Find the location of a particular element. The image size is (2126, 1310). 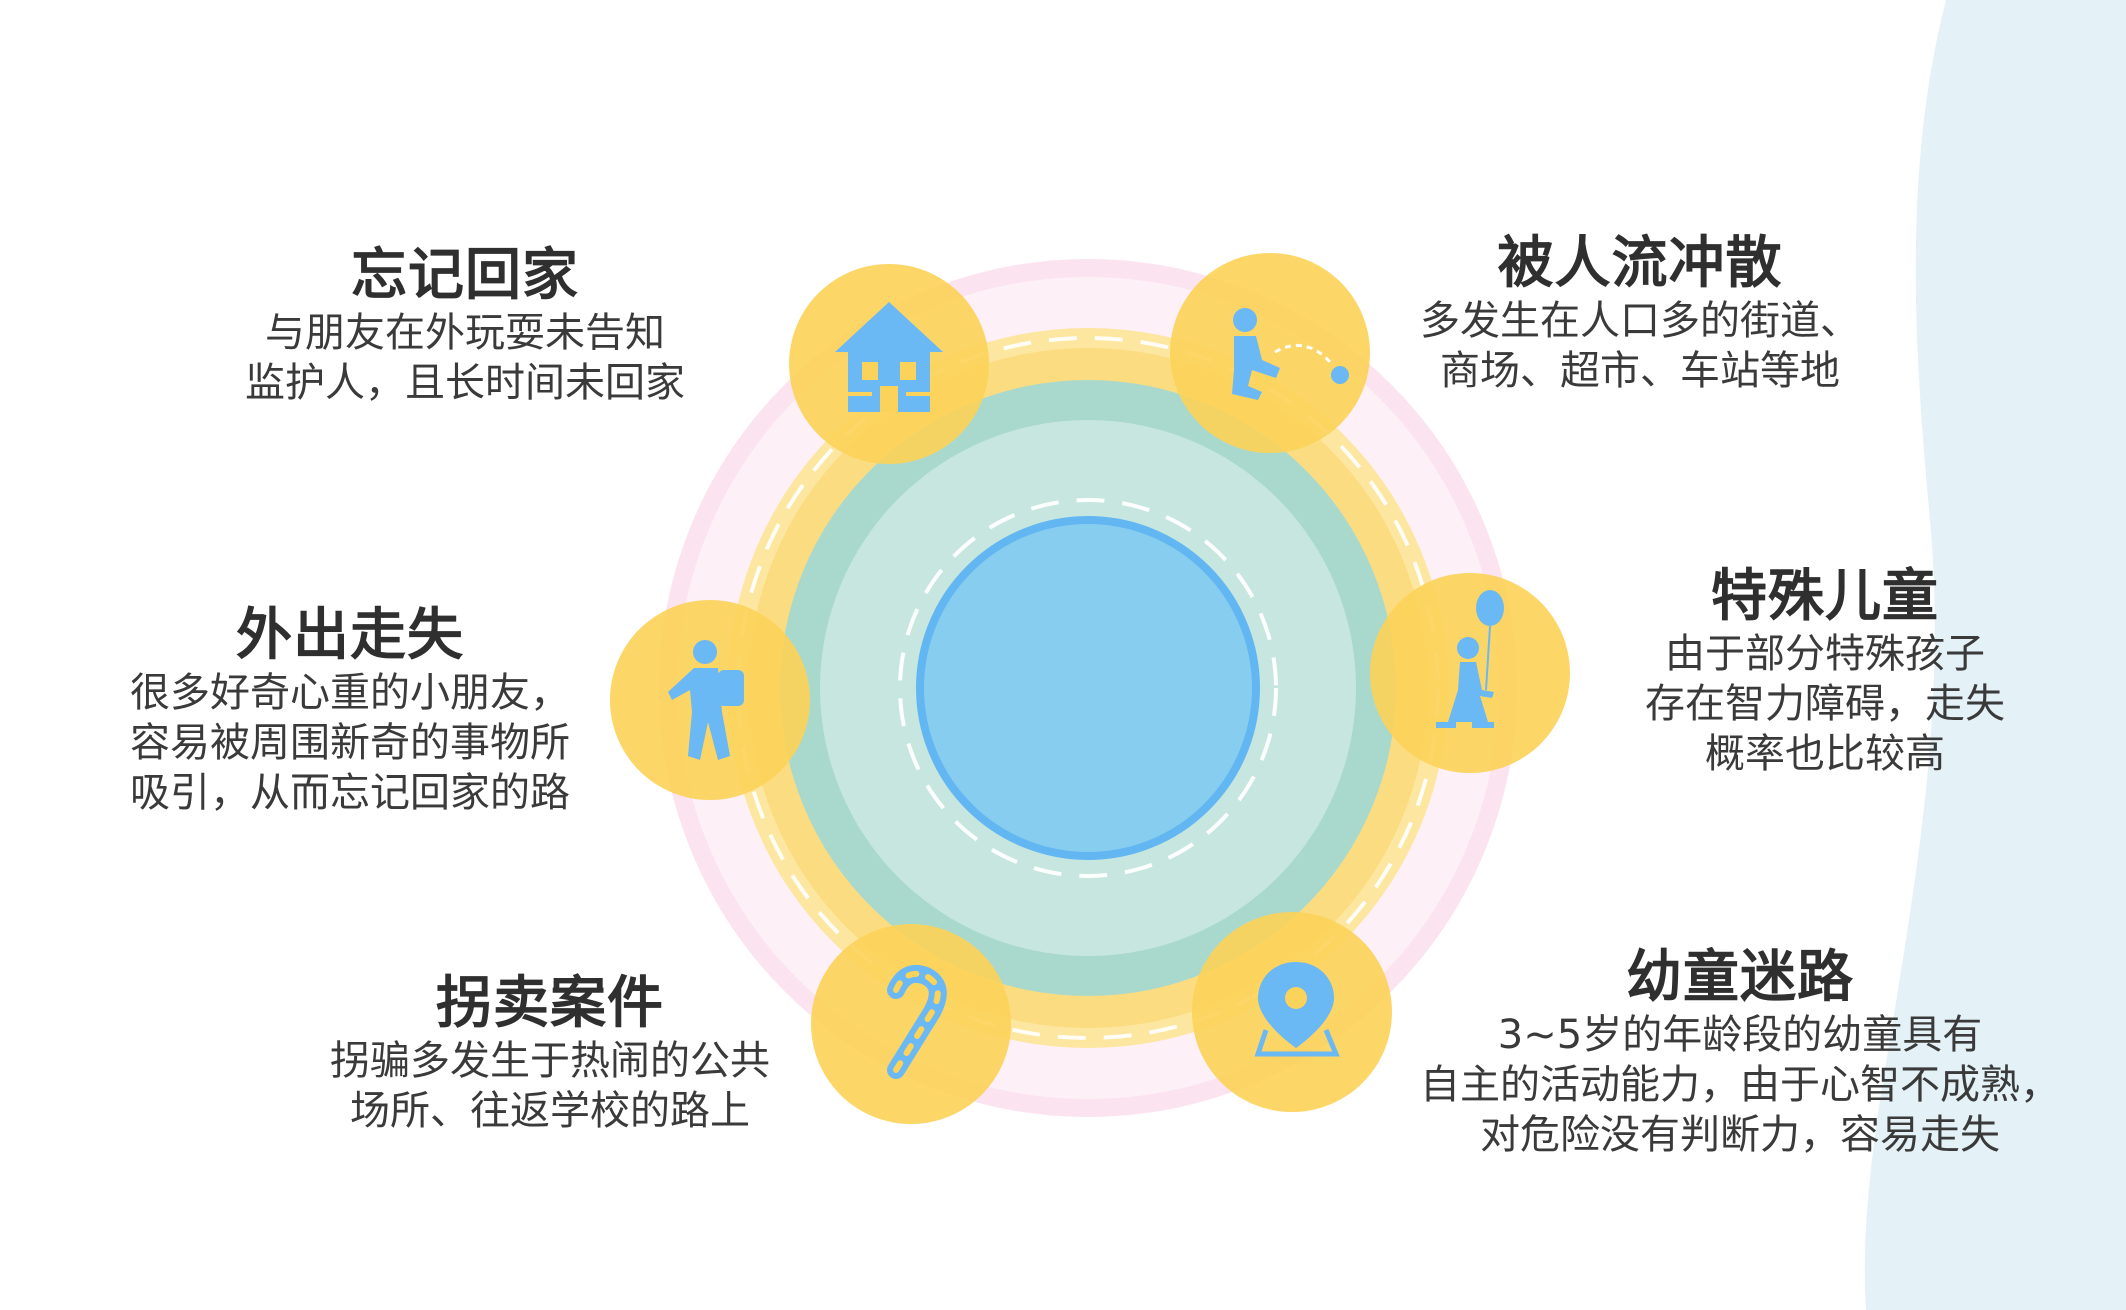

girl-balloon-icon is located at coordinates (1470, 659).